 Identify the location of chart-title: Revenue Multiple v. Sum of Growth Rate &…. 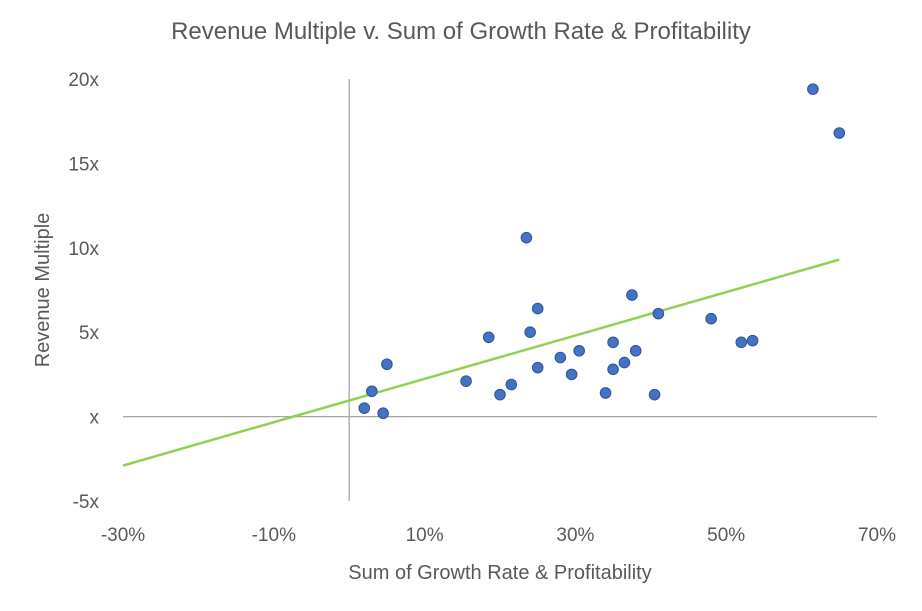
(461, 31).